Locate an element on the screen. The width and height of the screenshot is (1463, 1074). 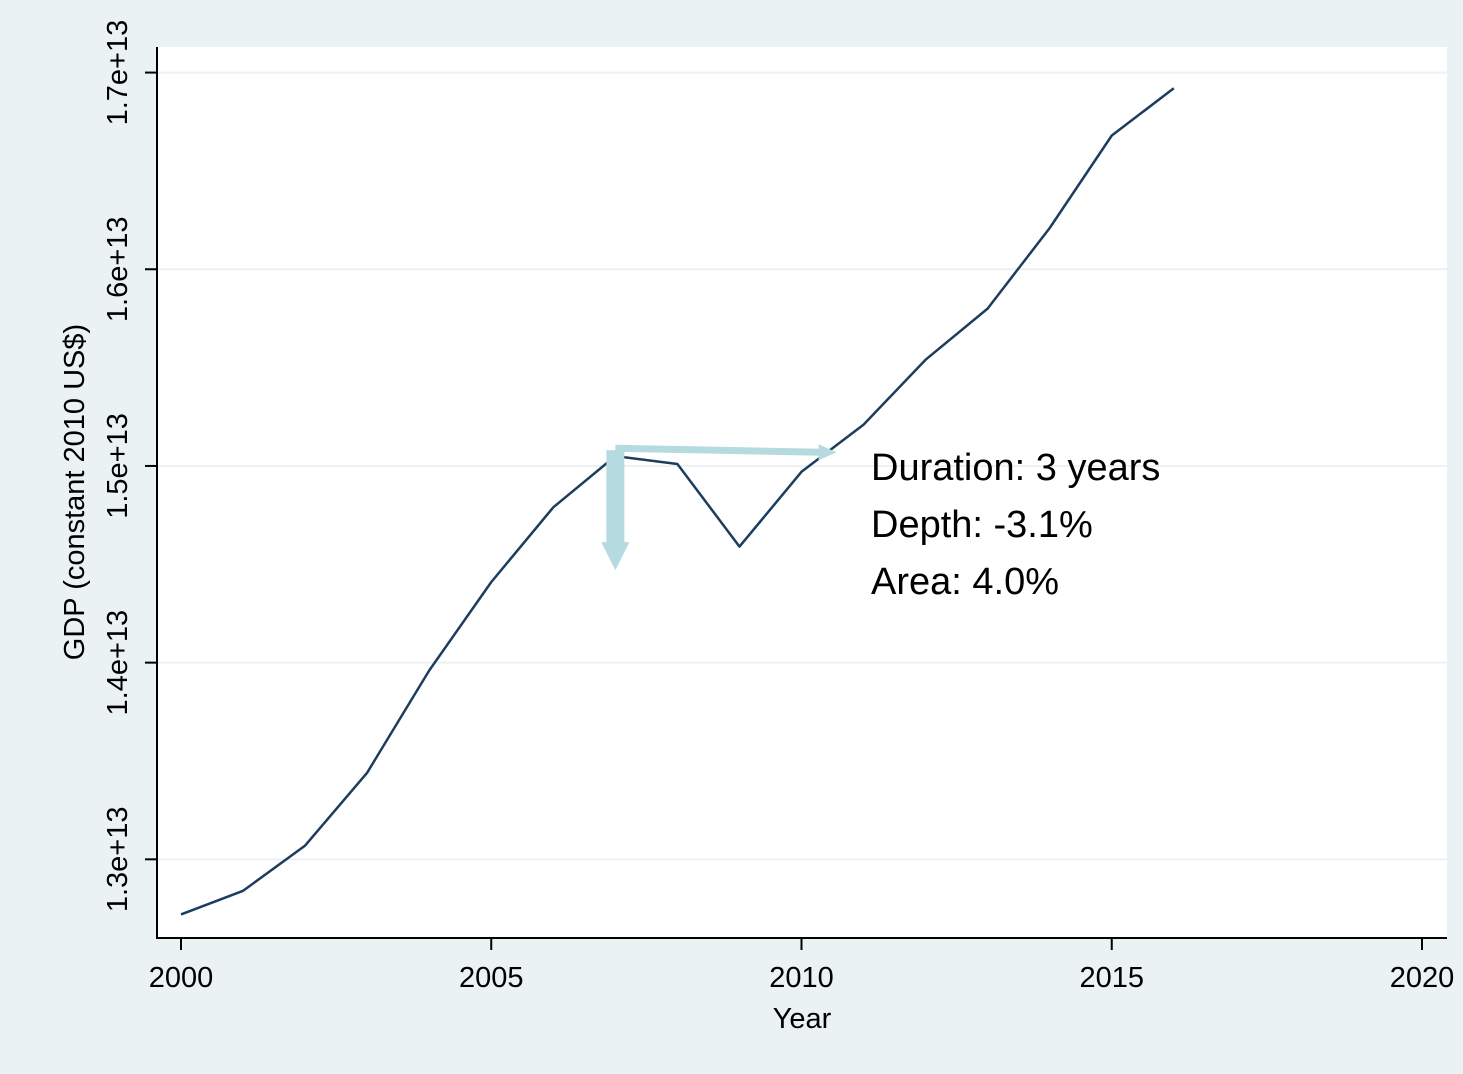
annotation-text-line: Depth: -3.1% is located at coordinates (982, 525).